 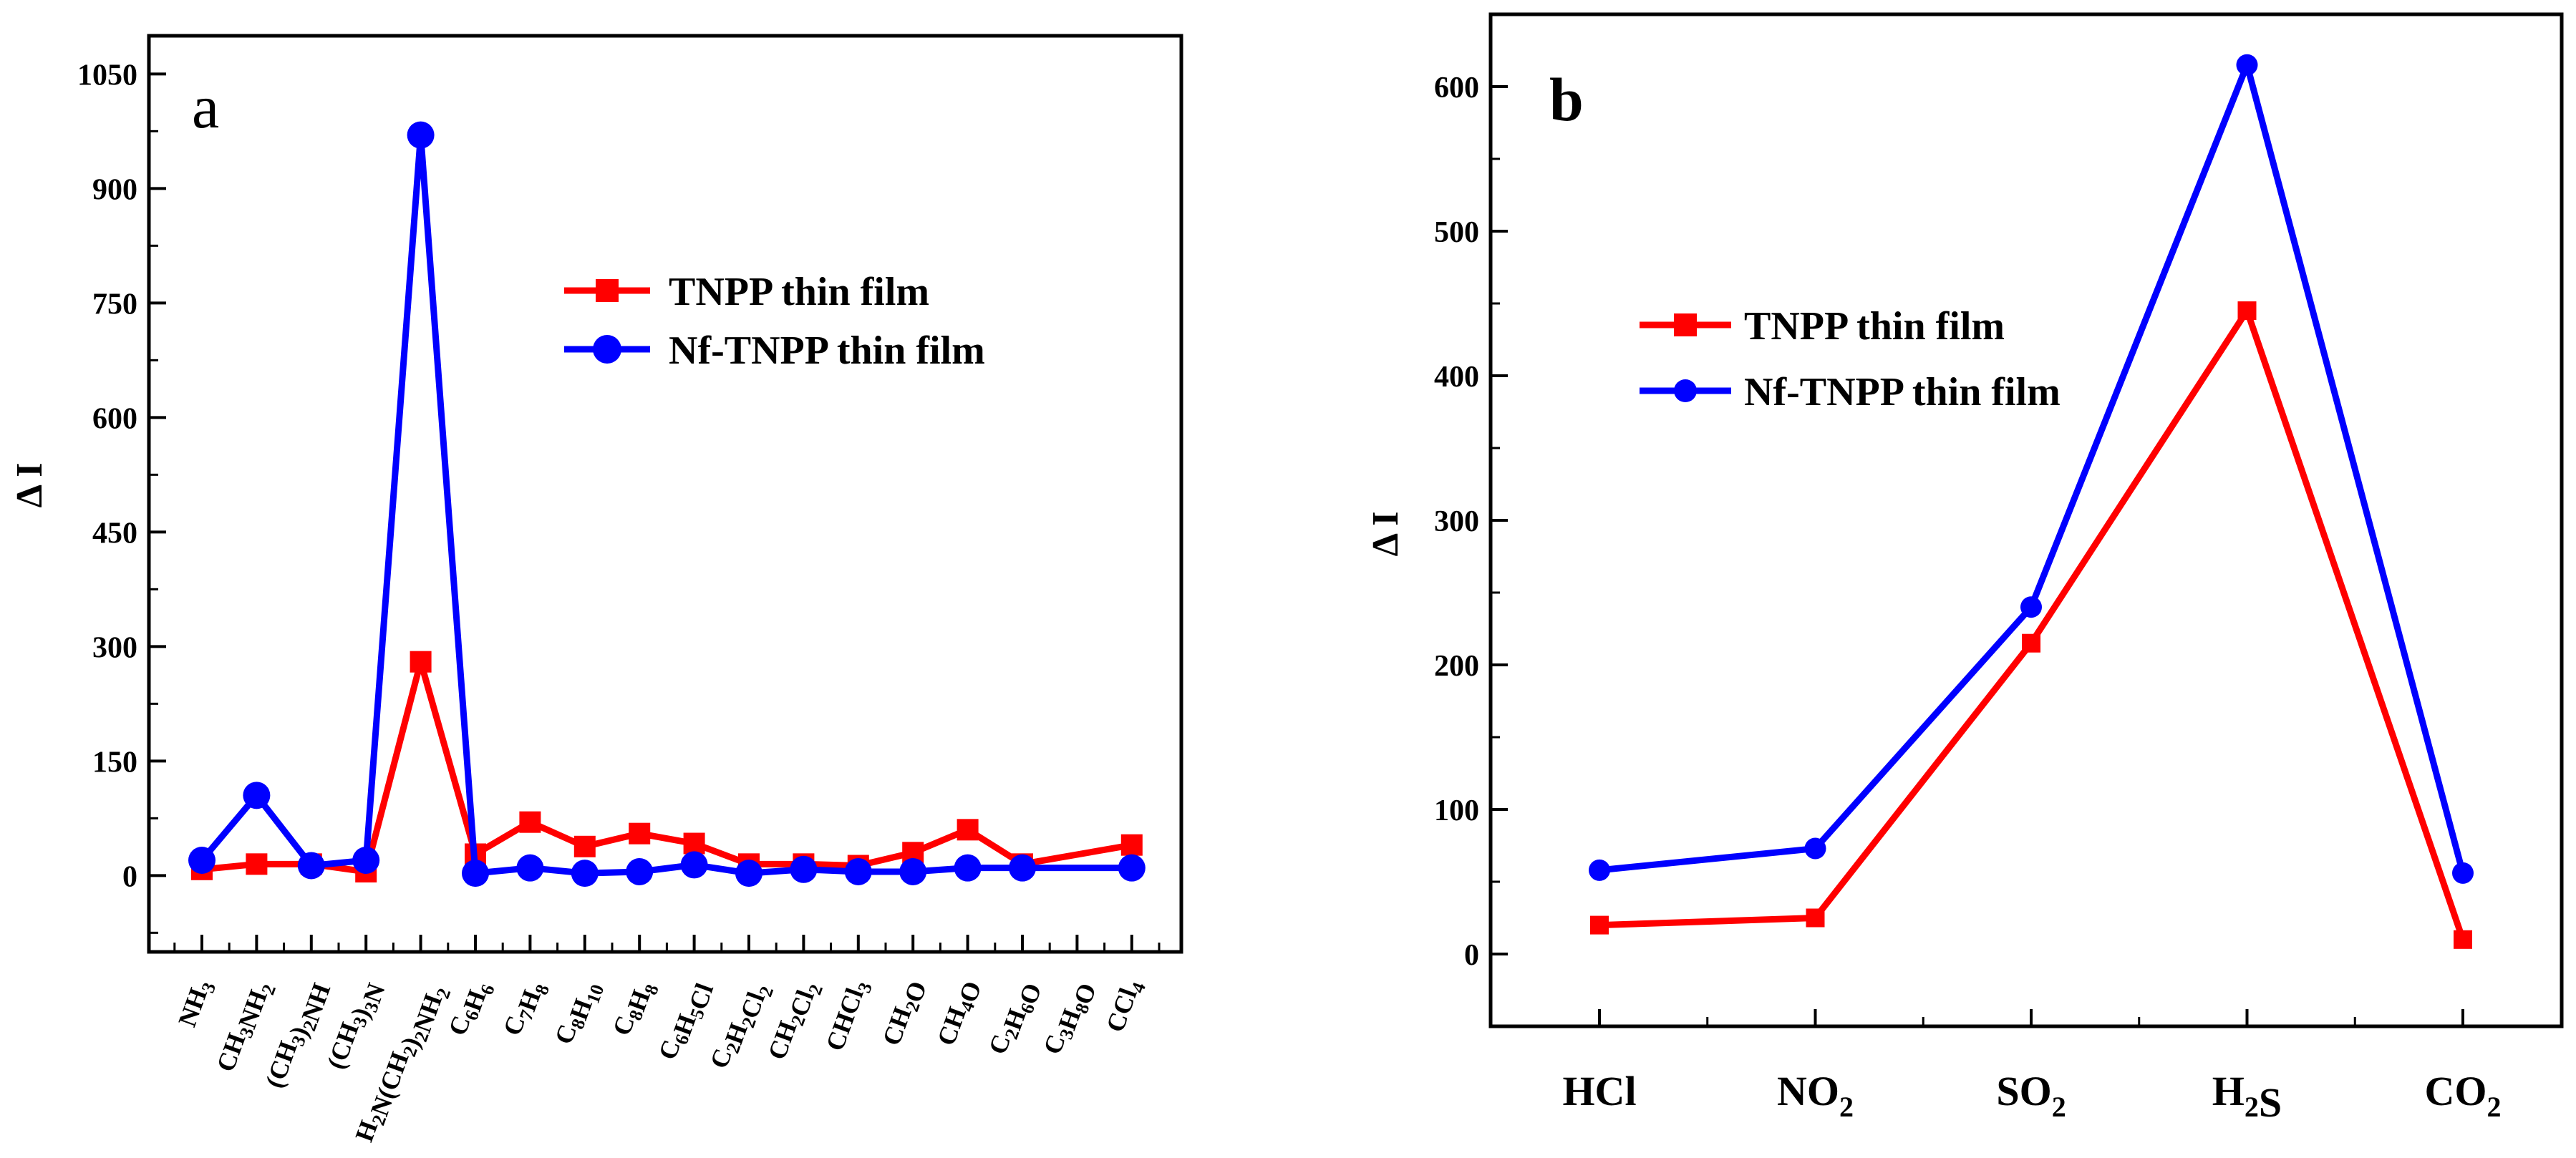 What do you see at coordinates (1386, 535) in the screenshot?
I see `panel-b-y-axis-title: Δ I` at bounding box center [1386, 535].